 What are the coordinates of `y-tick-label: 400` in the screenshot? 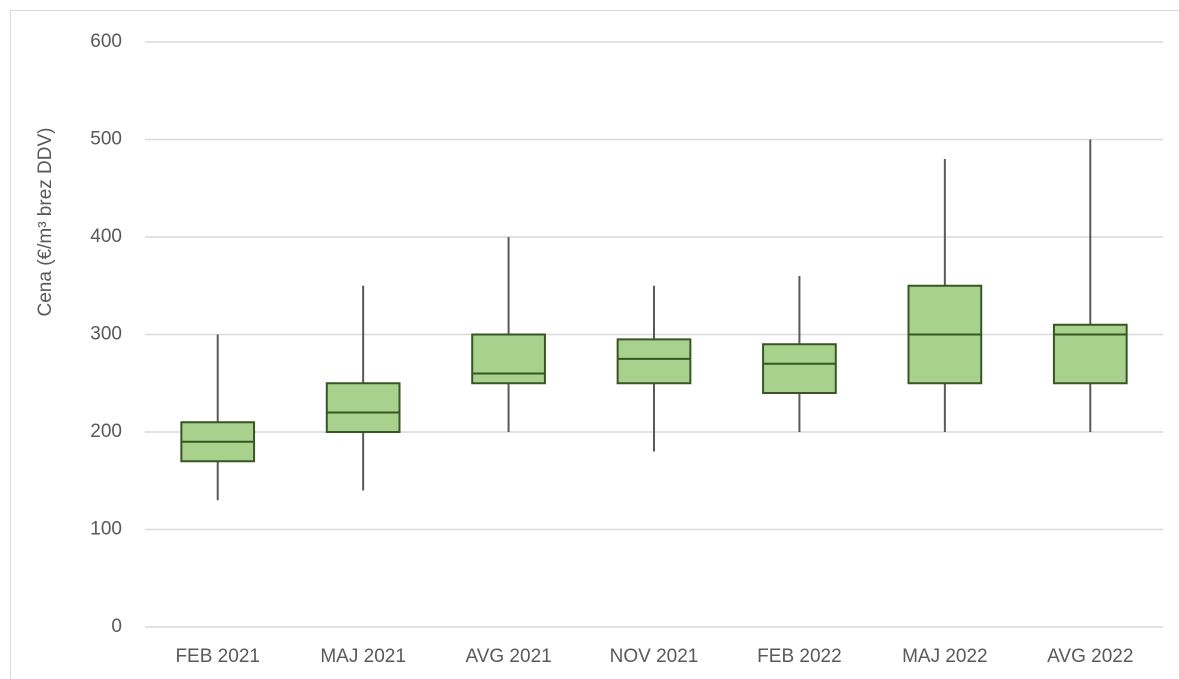 It's located at (106, 236).